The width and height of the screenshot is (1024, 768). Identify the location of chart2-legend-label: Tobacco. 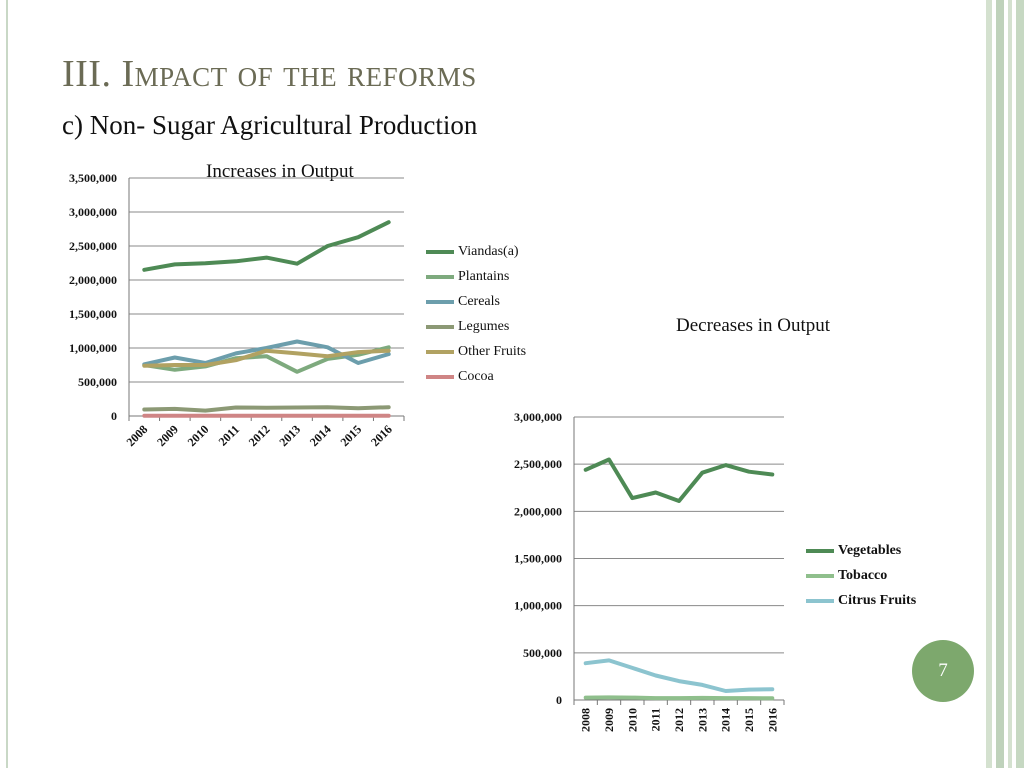
(863, 575).